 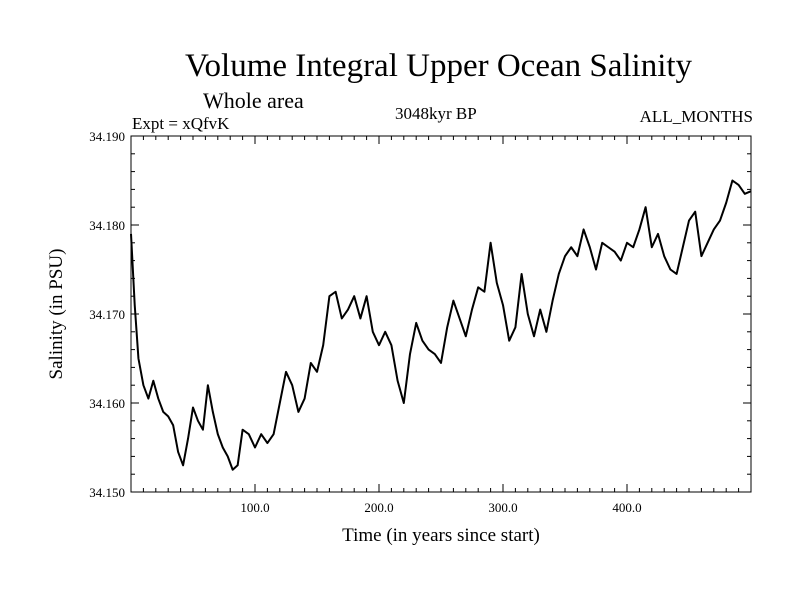 What do you see at coordinates (107, 403) in the screenshot?
I see `y-tick-label: 34.160` at bounding box center [107, 403].